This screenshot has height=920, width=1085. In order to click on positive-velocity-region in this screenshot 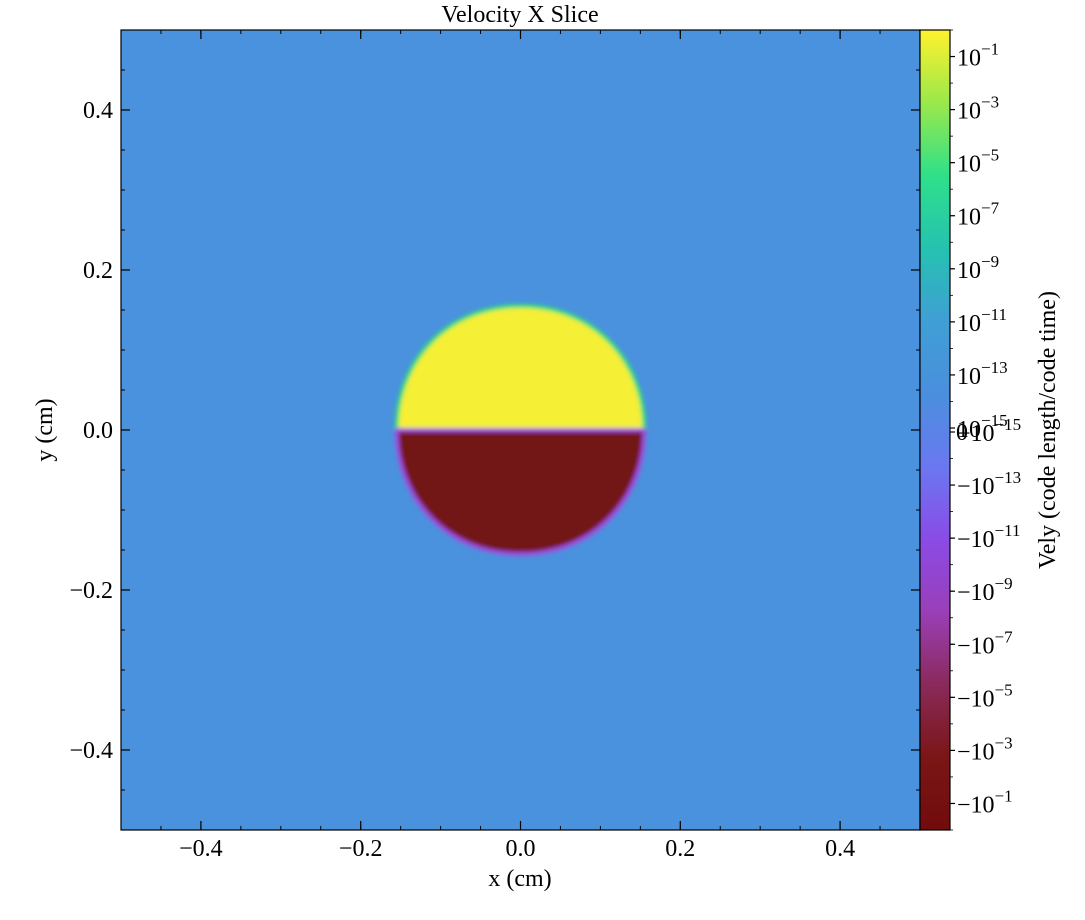, I will do `click(520, 367)`.